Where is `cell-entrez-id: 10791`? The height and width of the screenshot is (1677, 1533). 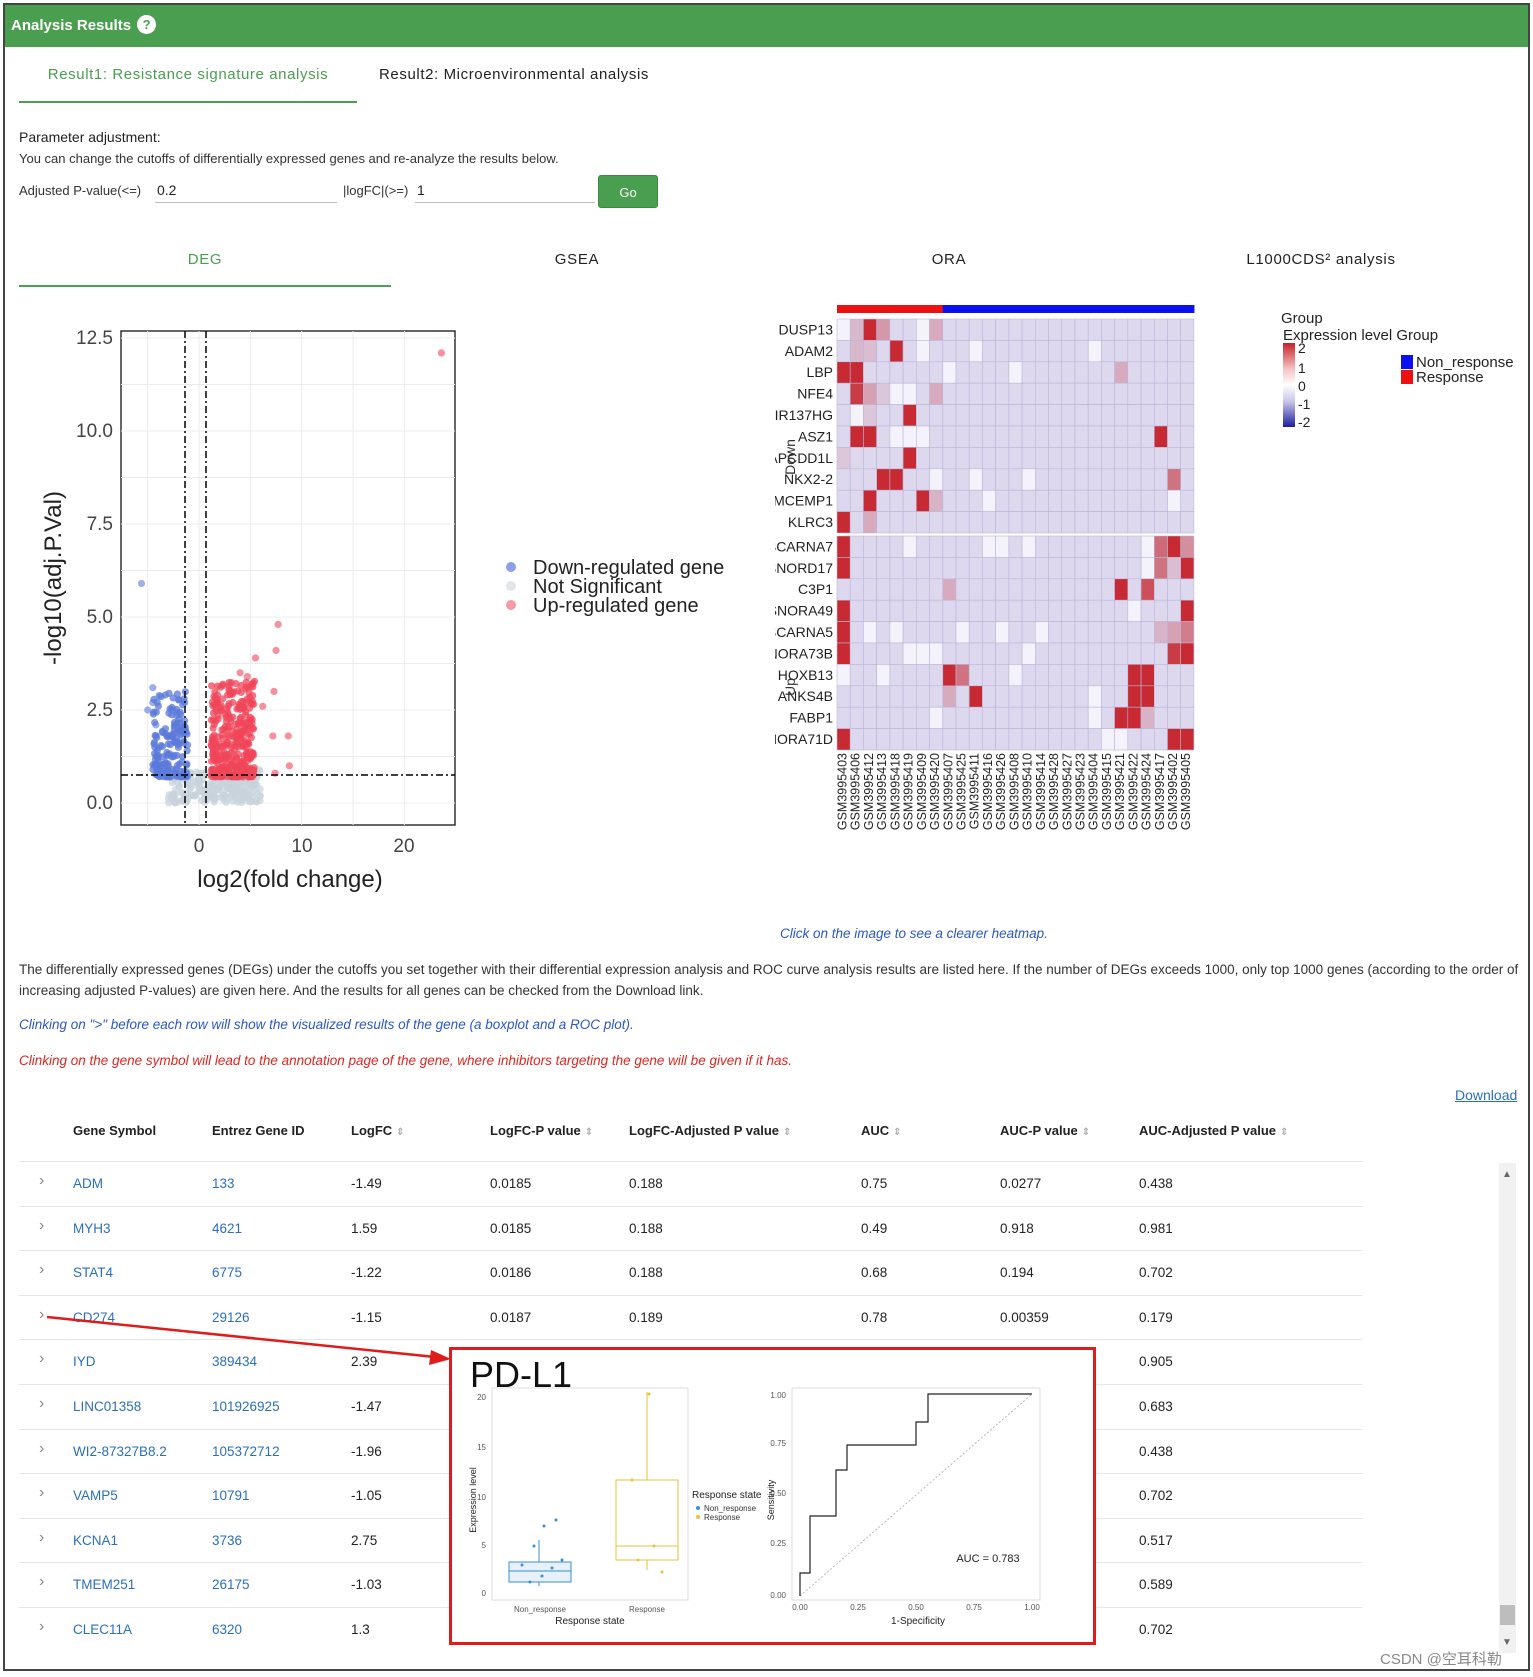
cell-entrez-id: 10791 is located at coordinates (231, 1496).